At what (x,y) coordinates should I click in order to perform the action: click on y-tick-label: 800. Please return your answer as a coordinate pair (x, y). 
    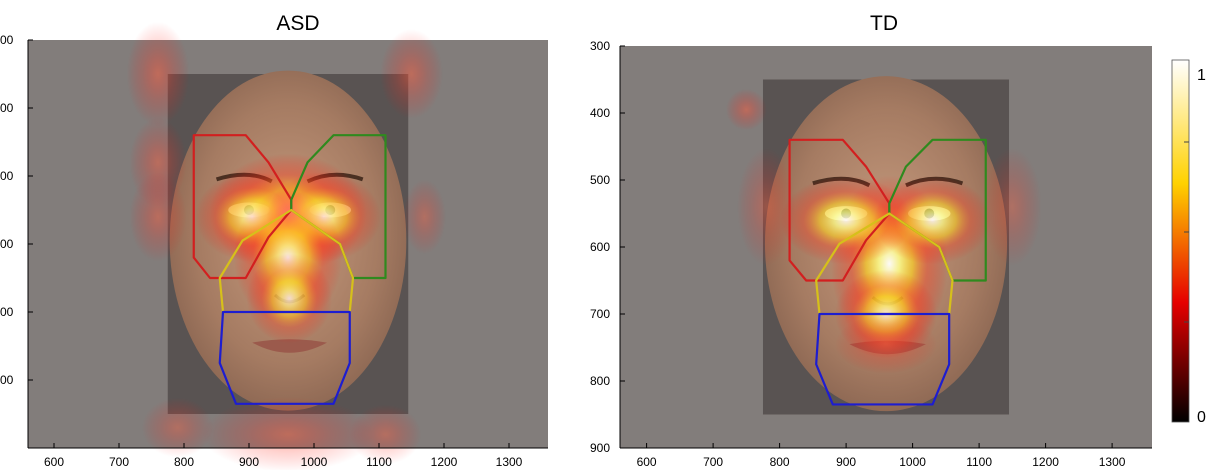
    Looking at the image, I should click on (600, 381).